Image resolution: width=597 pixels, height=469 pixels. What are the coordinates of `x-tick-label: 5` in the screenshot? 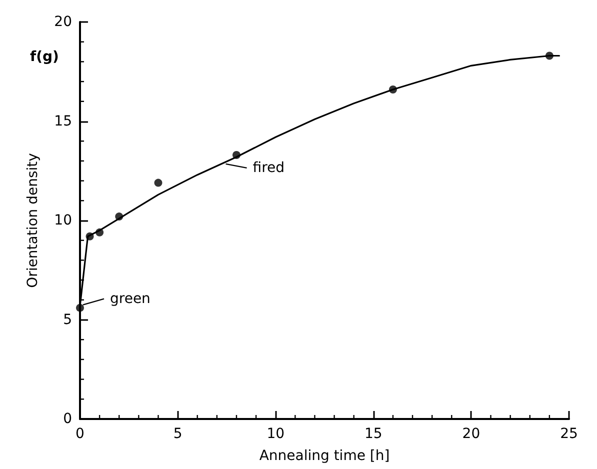 It's located at (177, 434).